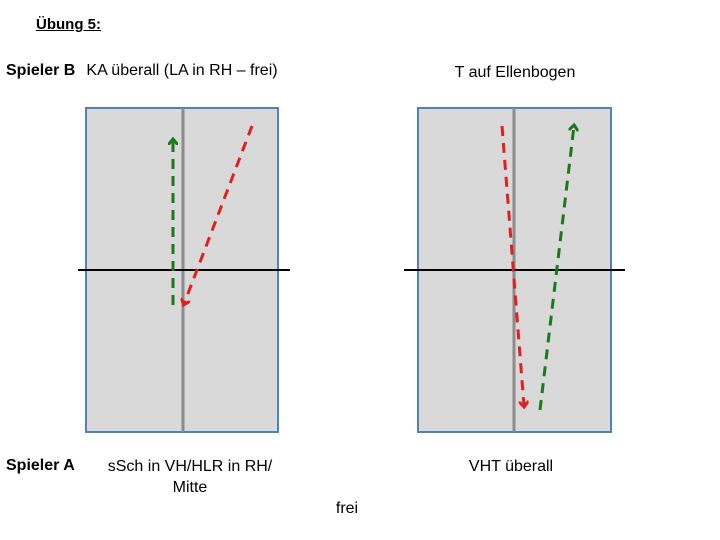 This screenshot has width=720, height=540. Describe the element at coordinates (511, 466) in the screenshot. I see `right-bottom-label: VHT überall` at that location.